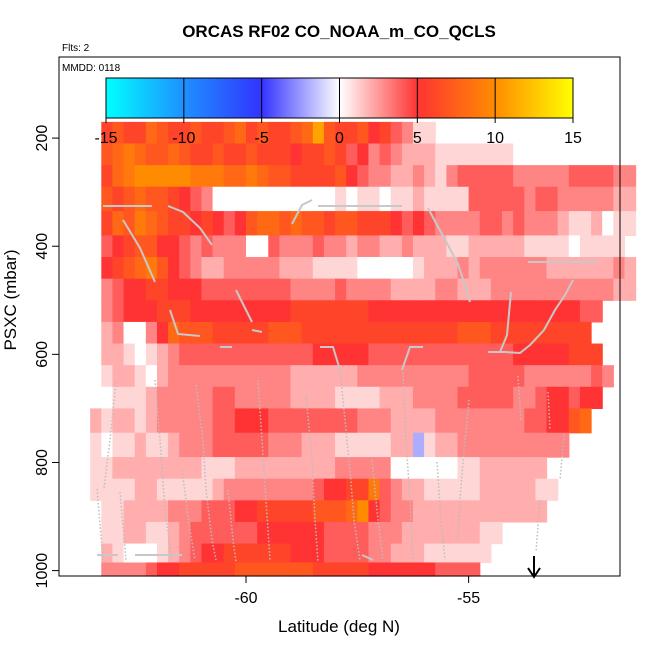 This screenshot has width=650, height=650. What do you see at coordinates (10, 299) in the screenshot?
I see `y-axis-label: PSXC (mbar)` at bounding box center [10, 299].